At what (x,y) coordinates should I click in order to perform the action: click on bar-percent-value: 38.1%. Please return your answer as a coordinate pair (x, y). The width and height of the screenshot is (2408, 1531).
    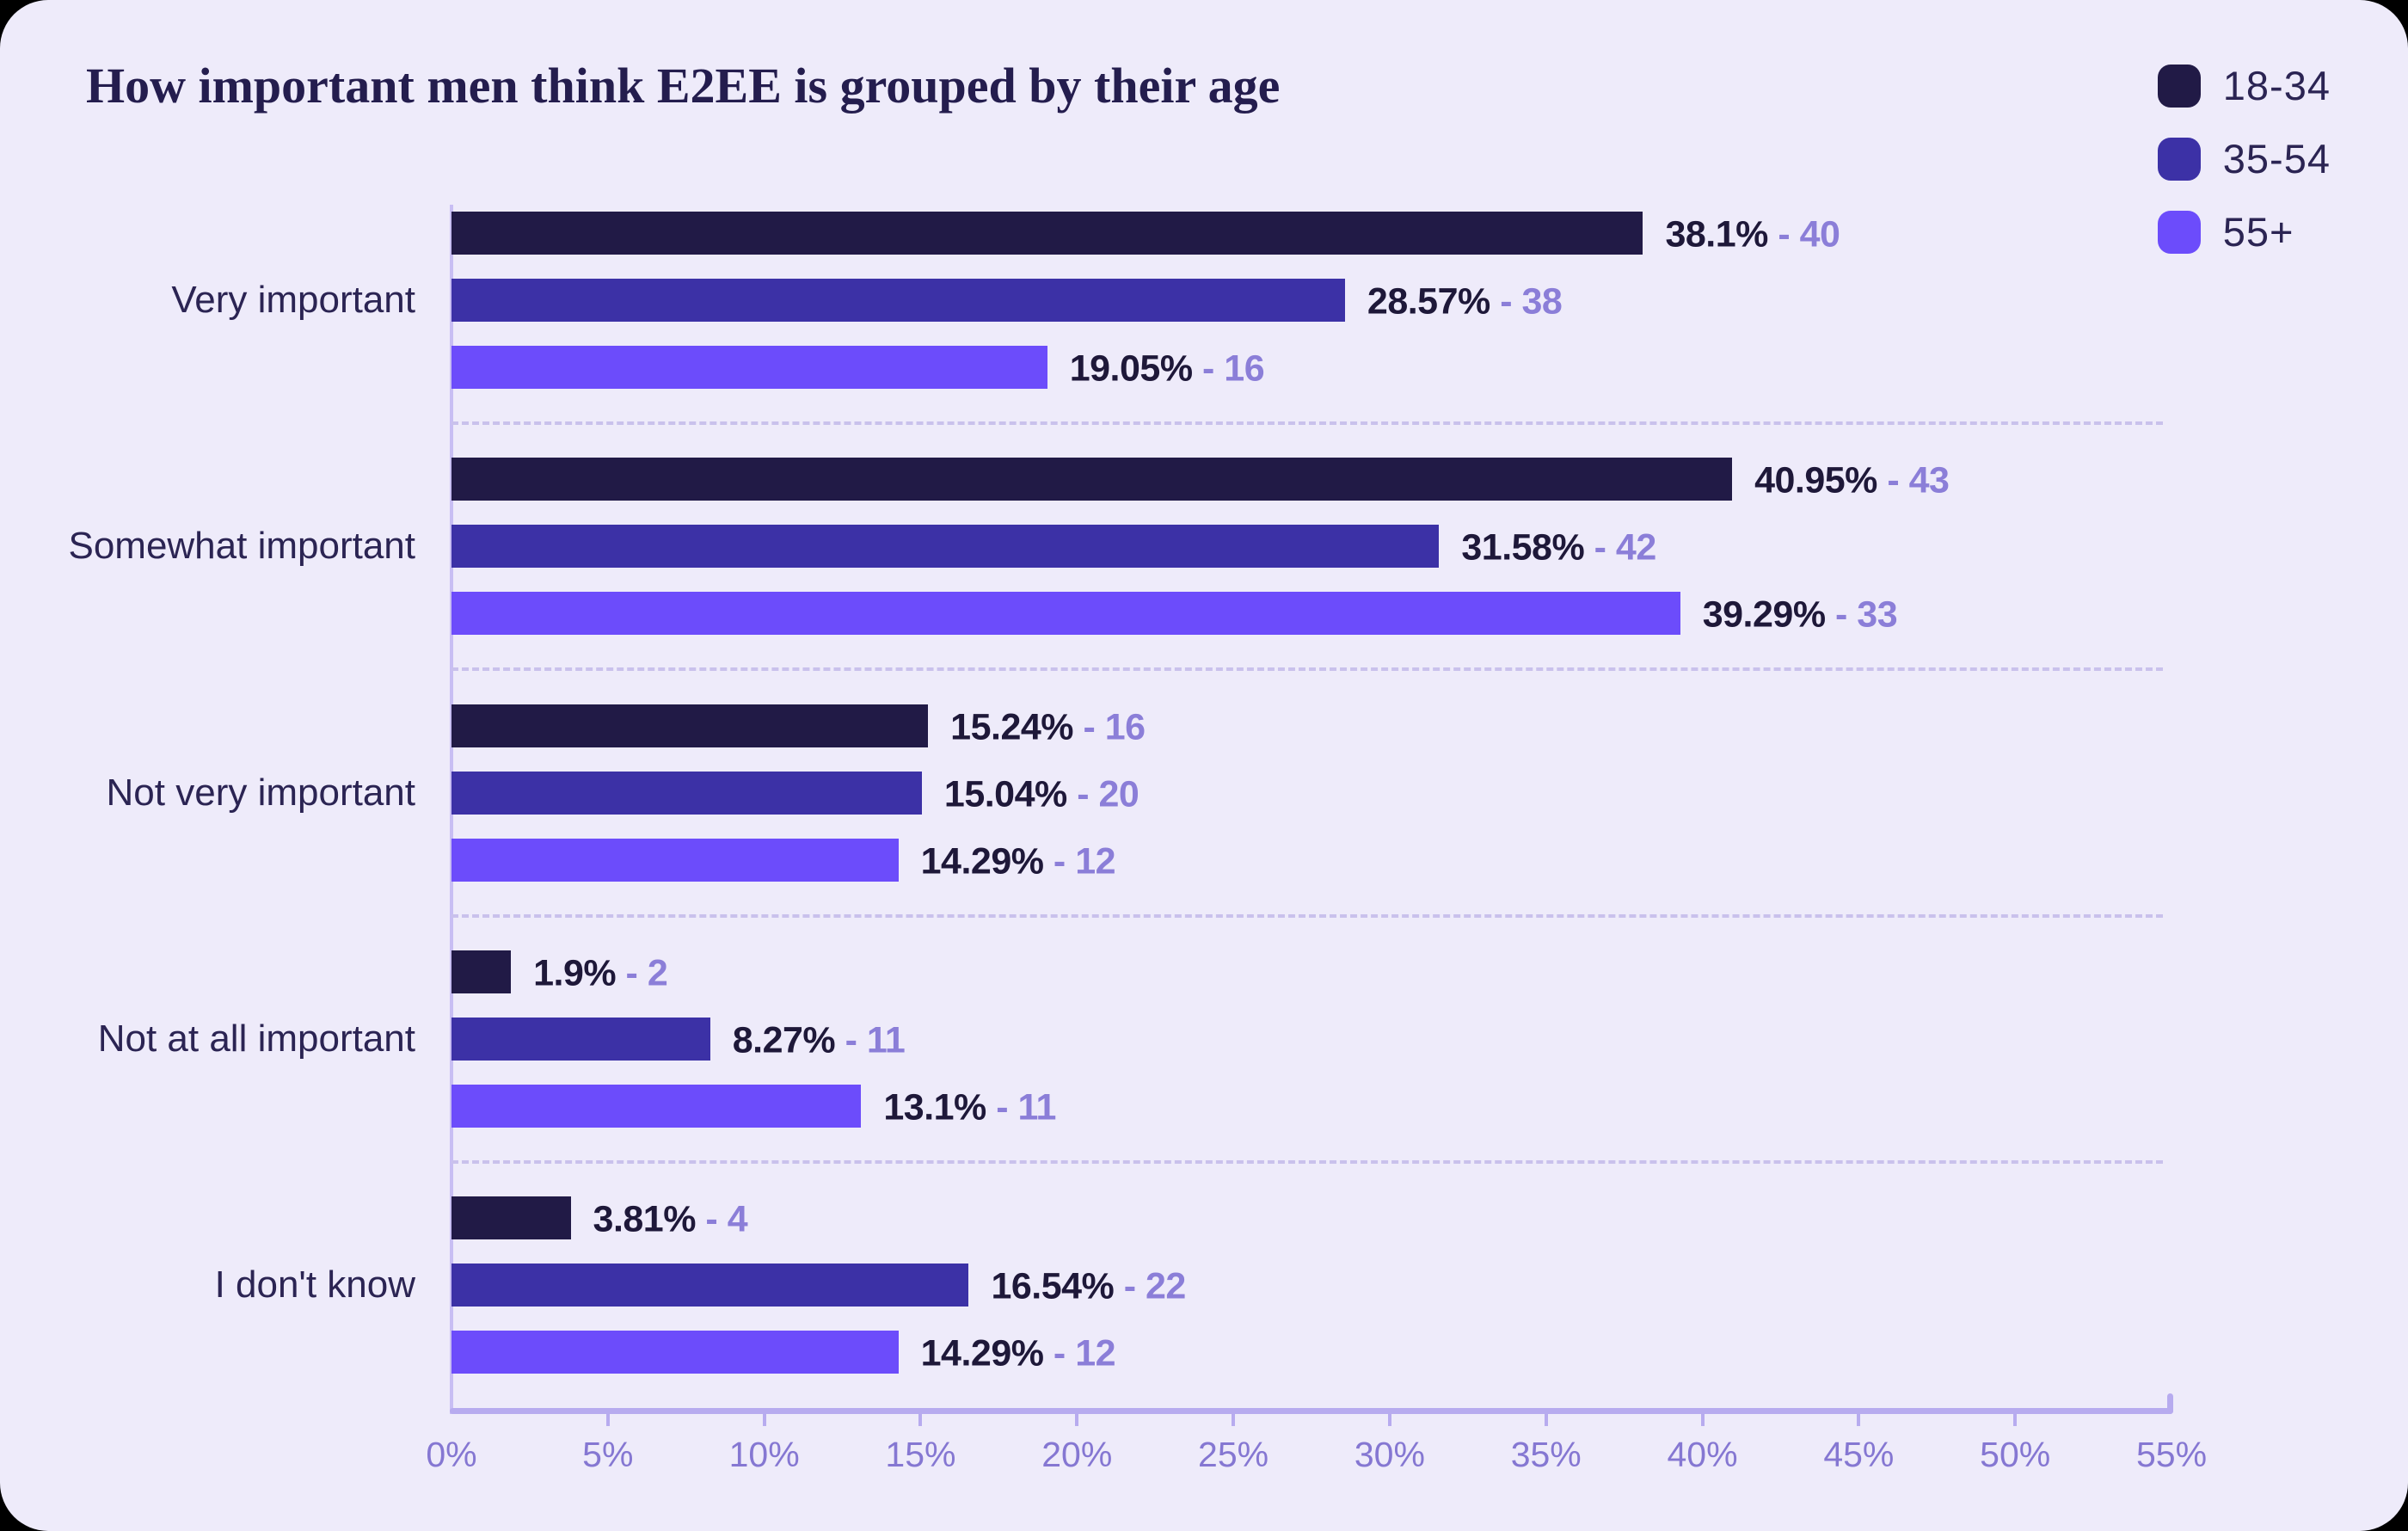
    Looking at the image, I should click on (1716, 234).